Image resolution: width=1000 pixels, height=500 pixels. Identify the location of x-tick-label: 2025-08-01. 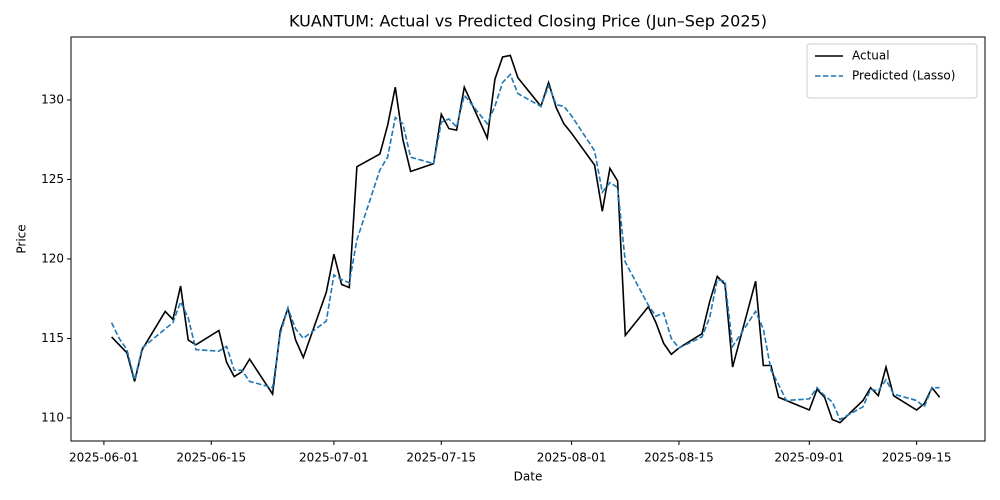
(572, 458).